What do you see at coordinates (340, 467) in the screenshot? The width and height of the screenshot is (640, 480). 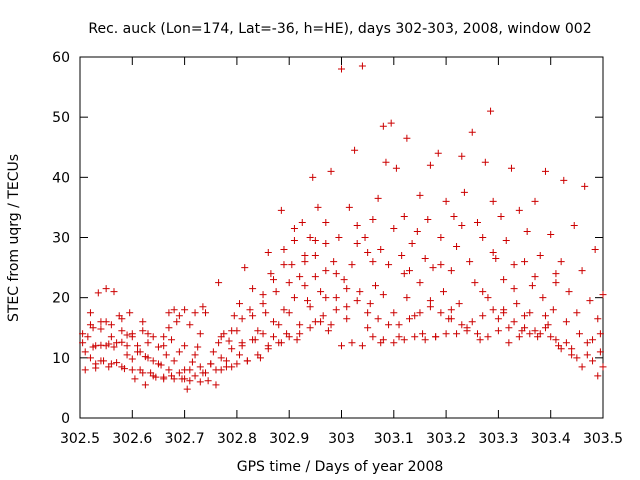 I see `x-axis-label: GPS time / Days of year 2008` at bounding box center [340, 467].